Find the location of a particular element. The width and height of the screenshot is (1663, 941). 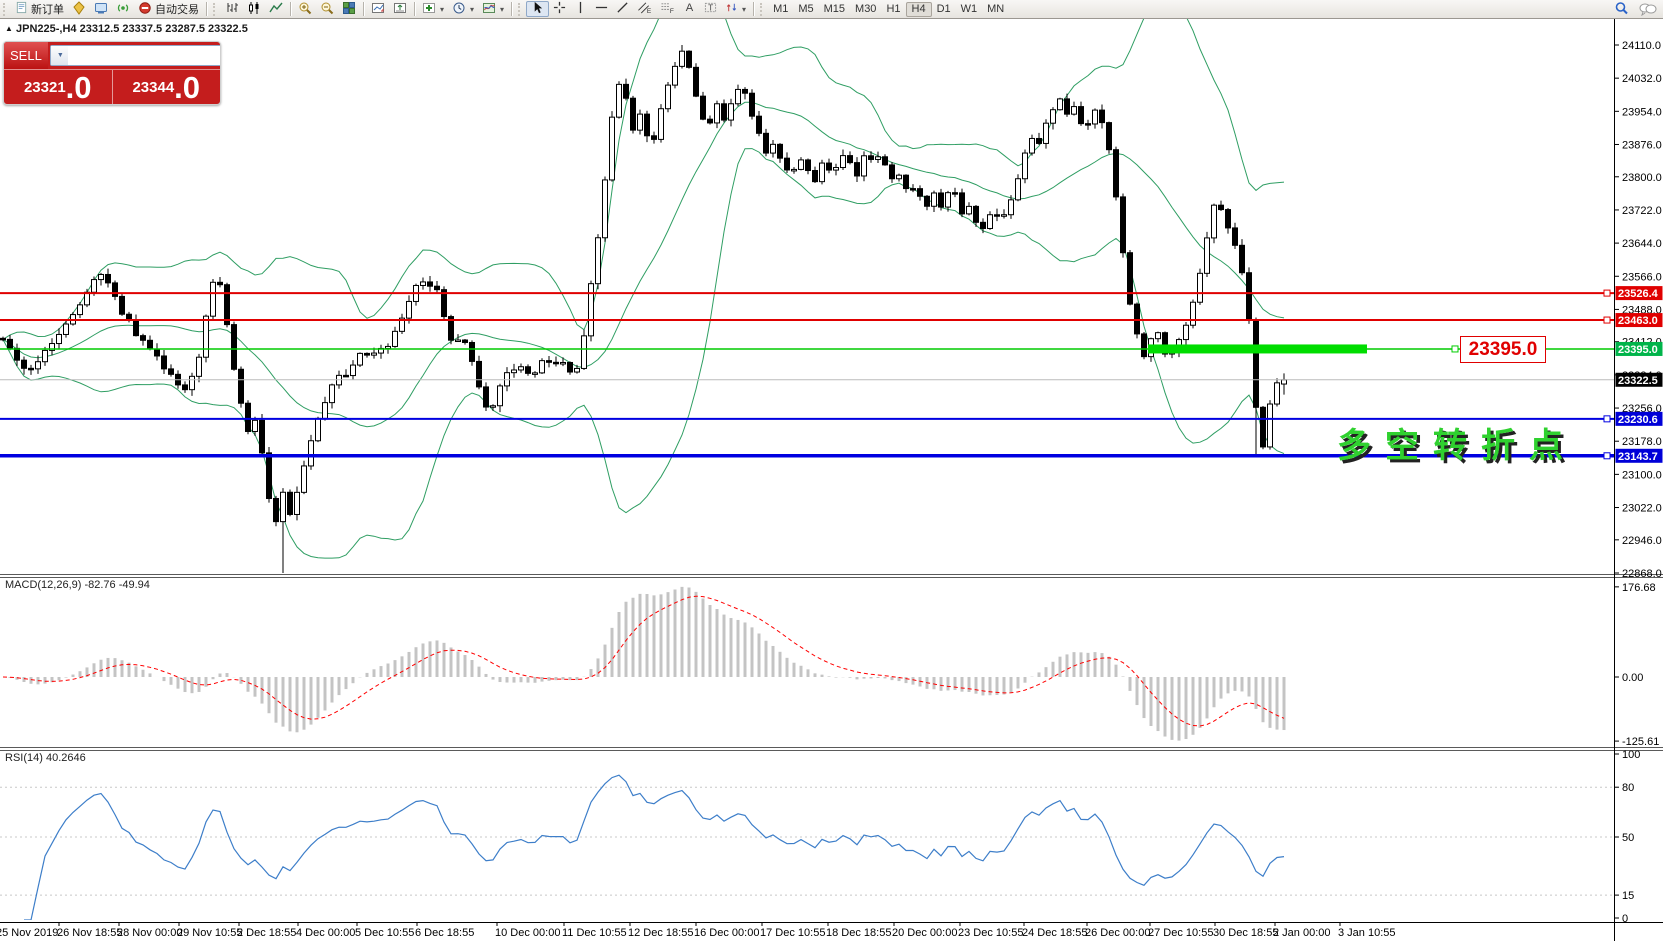

price-tag: 23526.4 is located at coordinates (1638, 294).